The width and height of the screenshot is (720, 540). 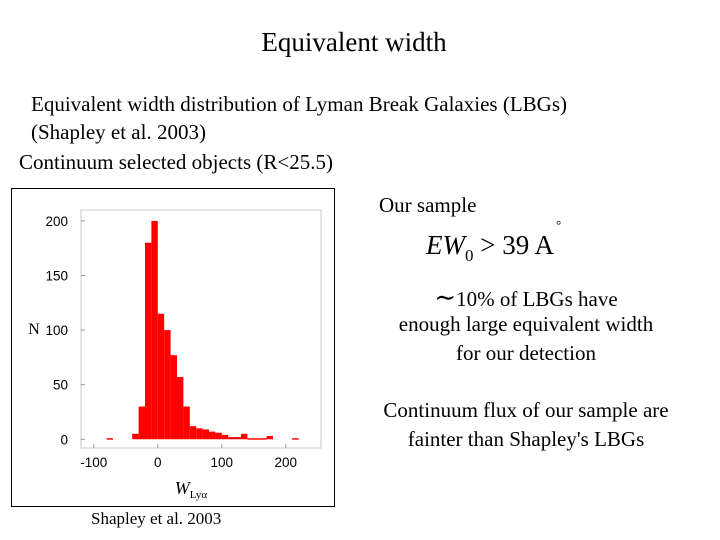 What do you see at coordinates (526, 439) in the screenshot?
I see `flux-line-2: fainter than Shapley's LBGs` at bounding box center [526, 439].